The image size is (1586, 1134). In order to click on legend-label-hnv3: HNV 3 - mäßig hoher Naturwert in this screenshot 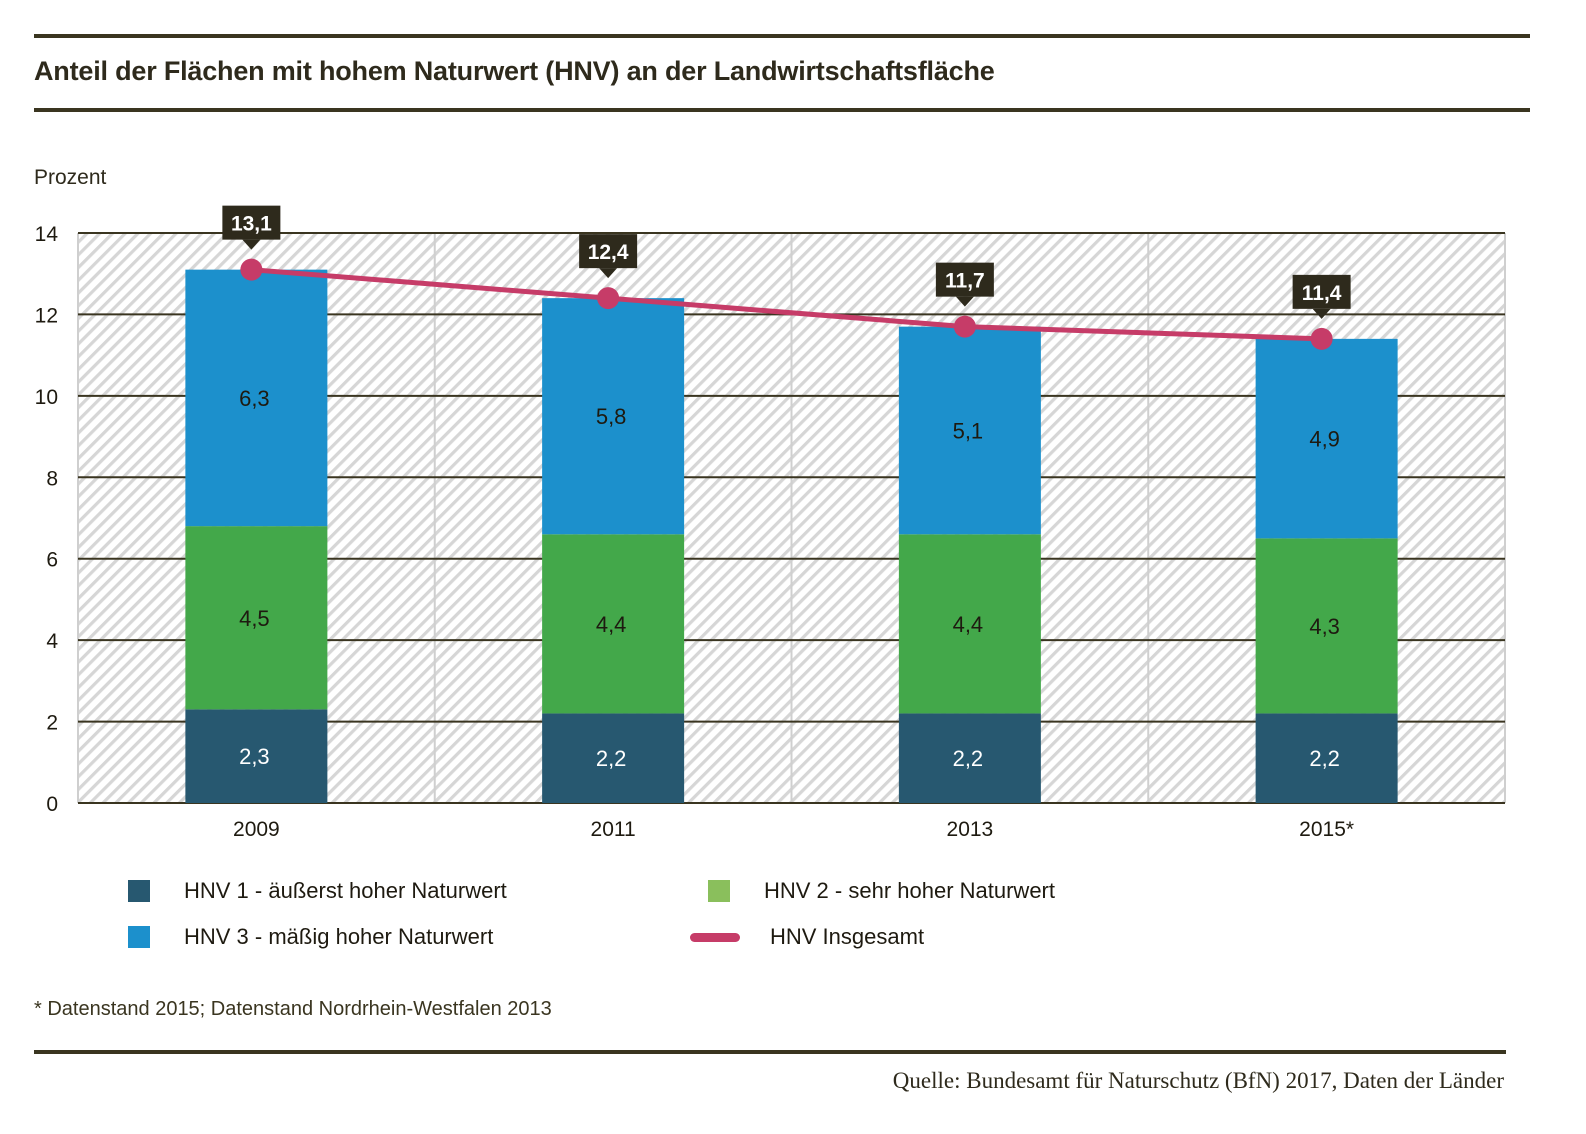, I will do `click(339, 936)`.